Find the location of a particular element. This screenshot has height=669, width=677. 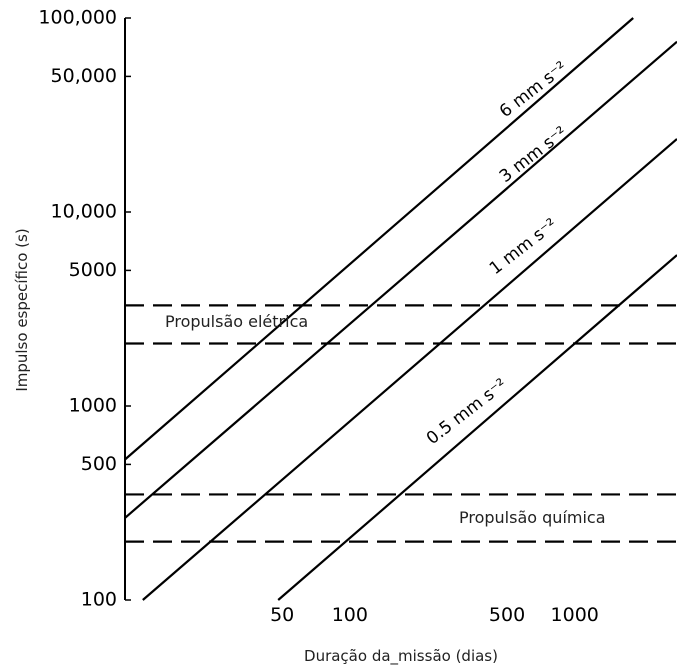

y-tick-label: 100,000 is located at coordinates (77, 18).